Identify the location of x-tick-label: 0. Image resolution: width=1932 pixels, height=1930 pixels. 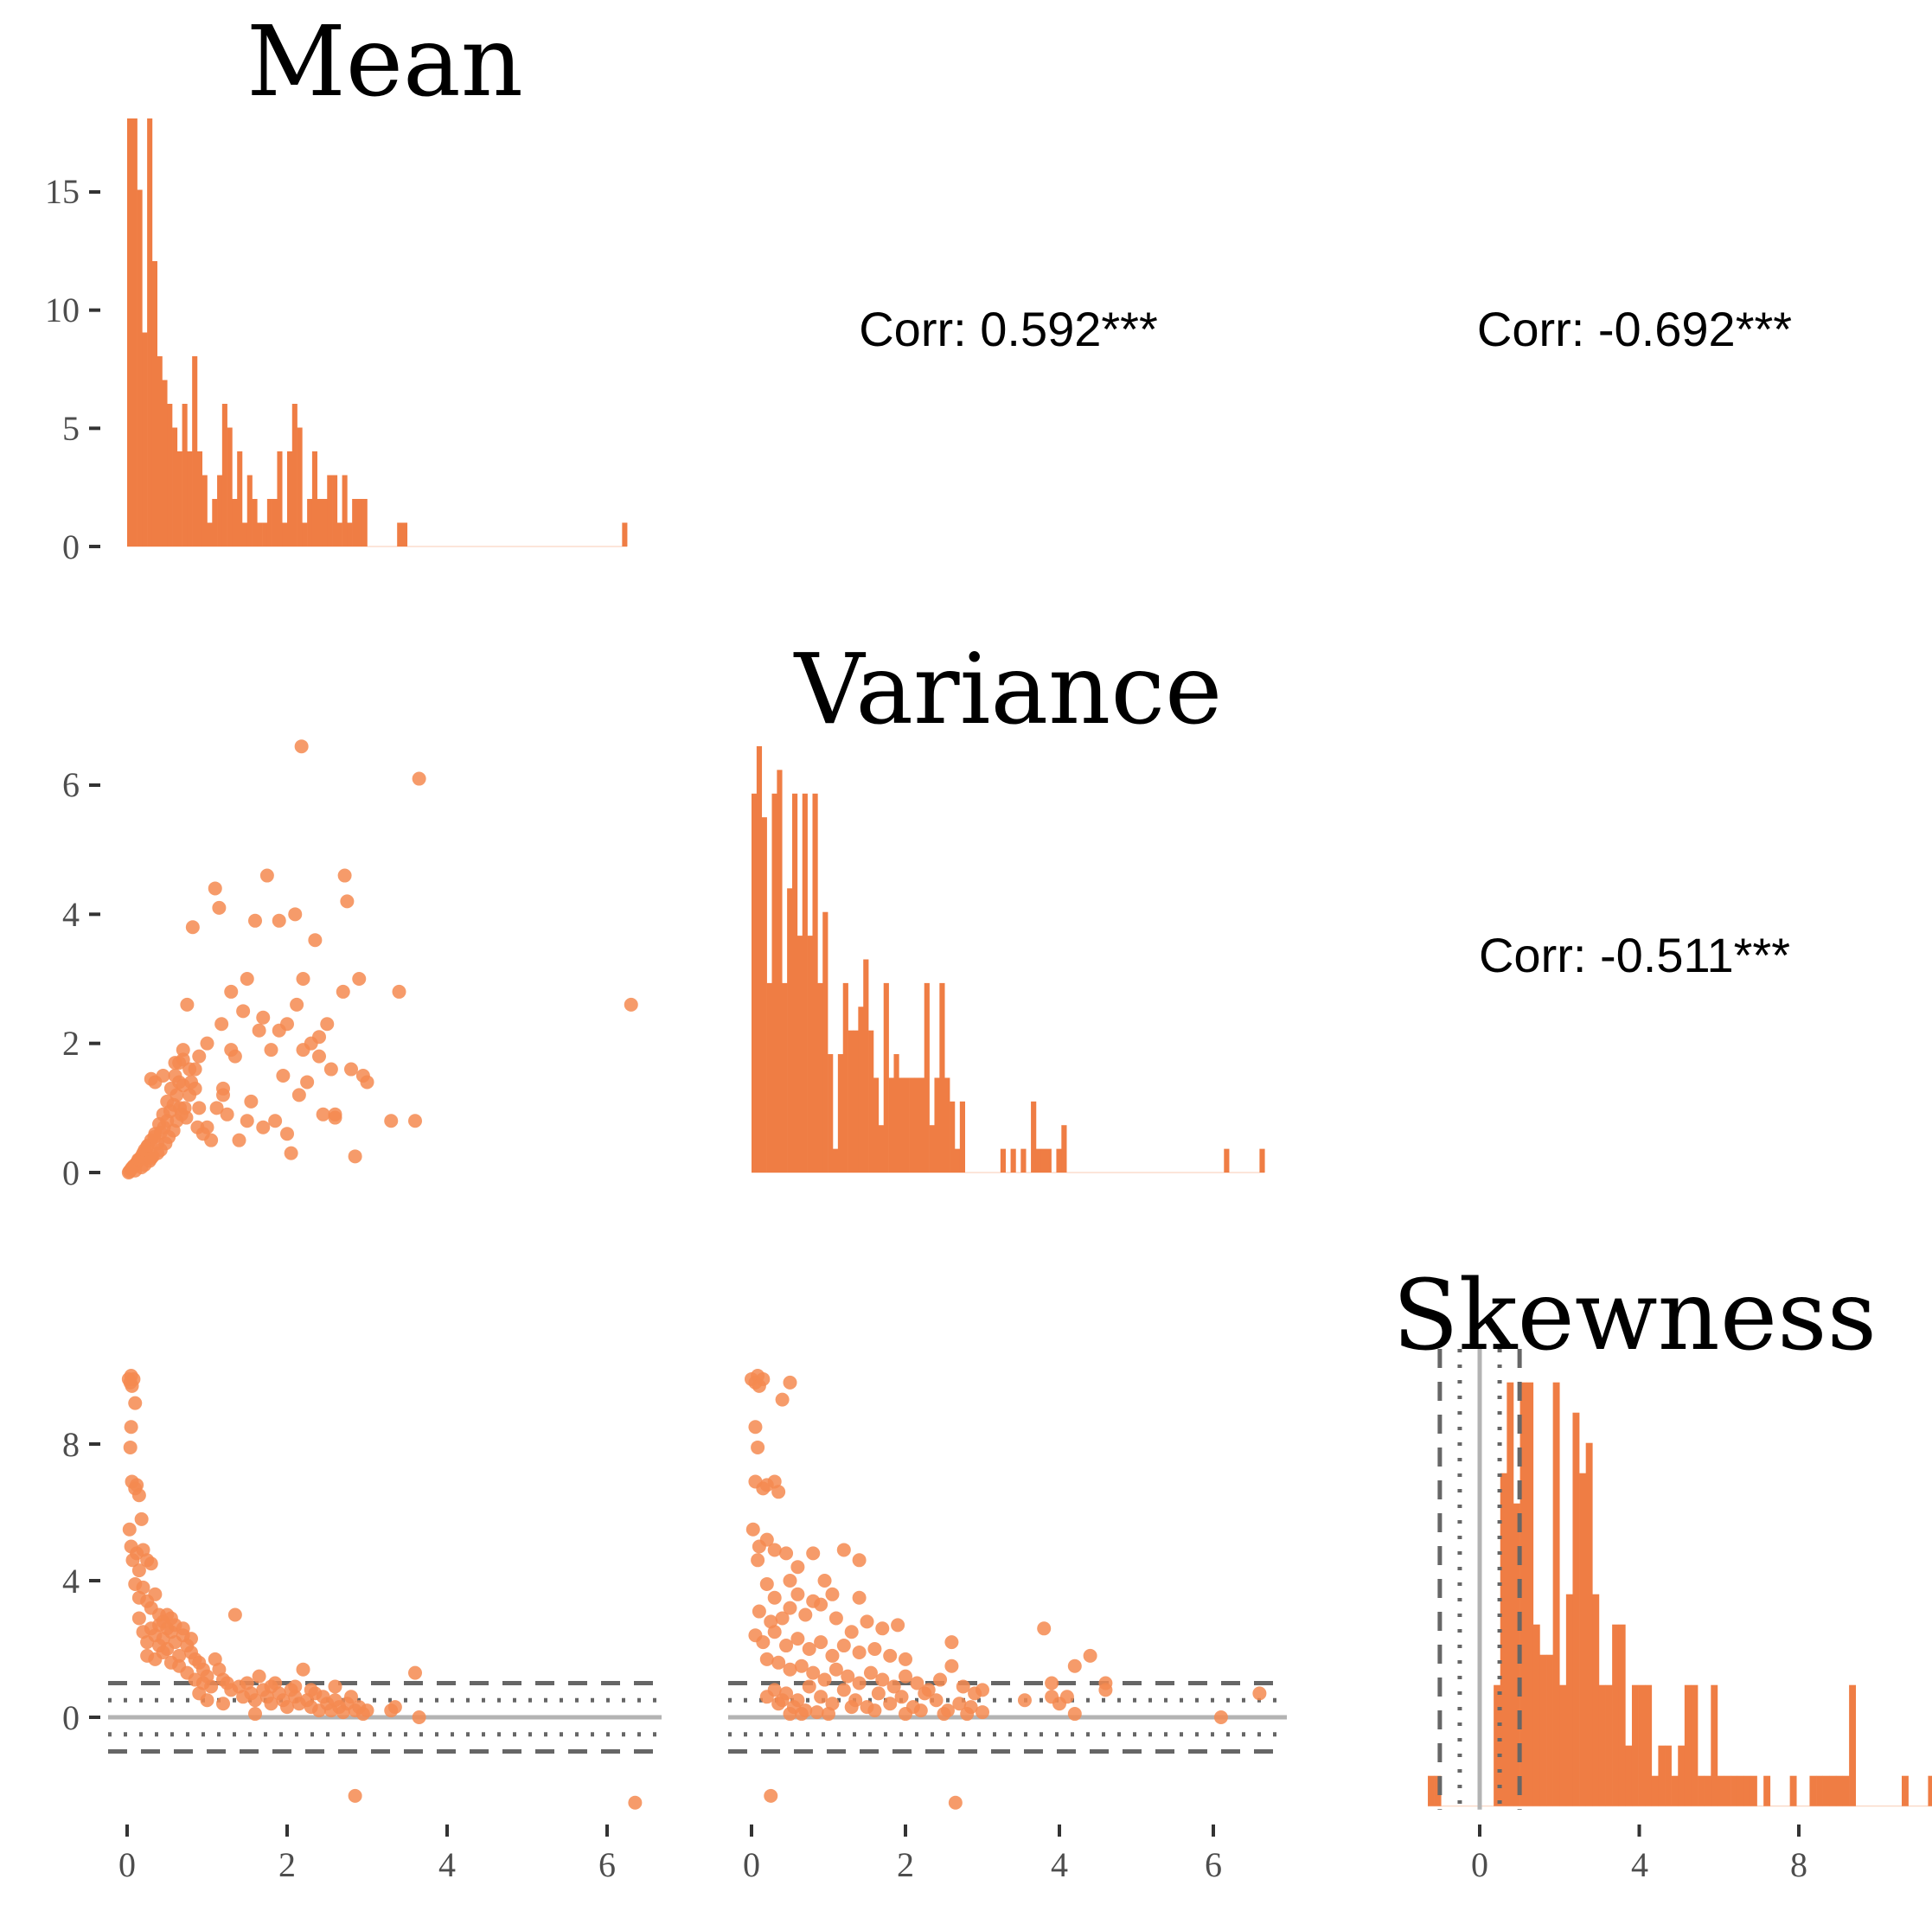
(751, 1864).